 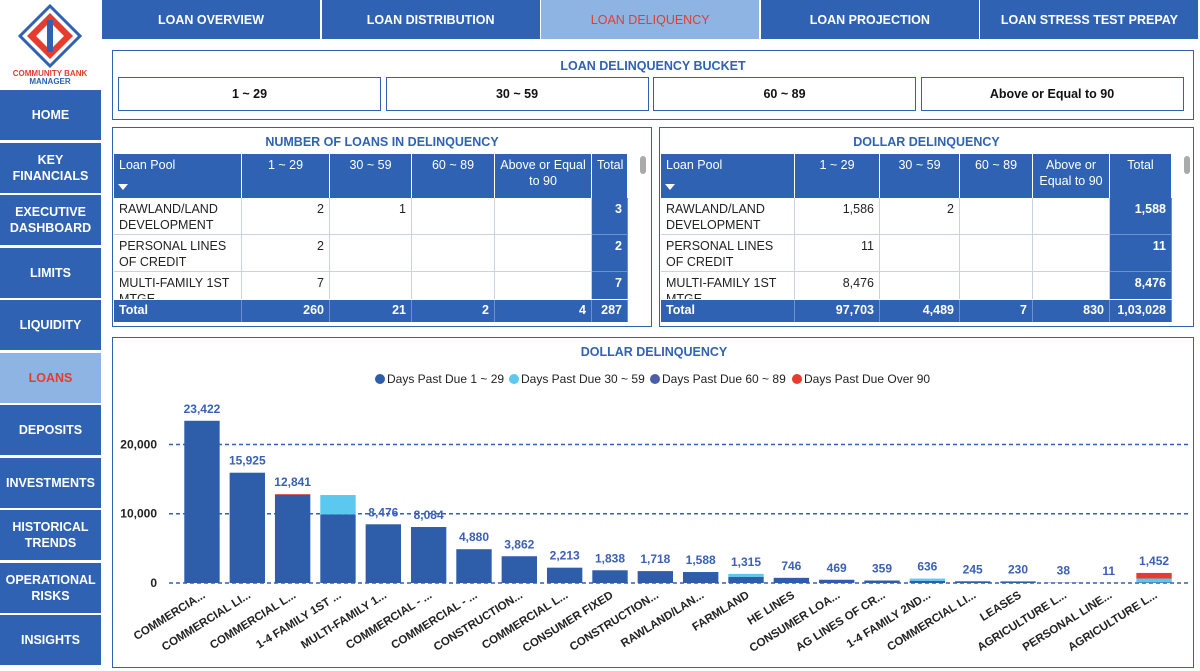 I want to click on table-cell: 11, so click(x=837, y=253).